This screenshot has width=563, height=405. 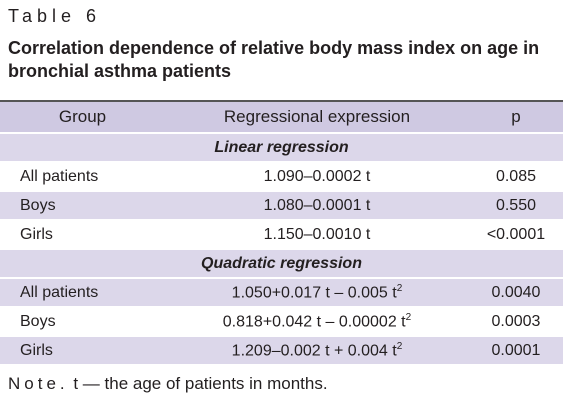 What do you see at coordinates (515, 177) in the screenshot?
I see `p-cell: 0.085` at bounding box center [515, 177].